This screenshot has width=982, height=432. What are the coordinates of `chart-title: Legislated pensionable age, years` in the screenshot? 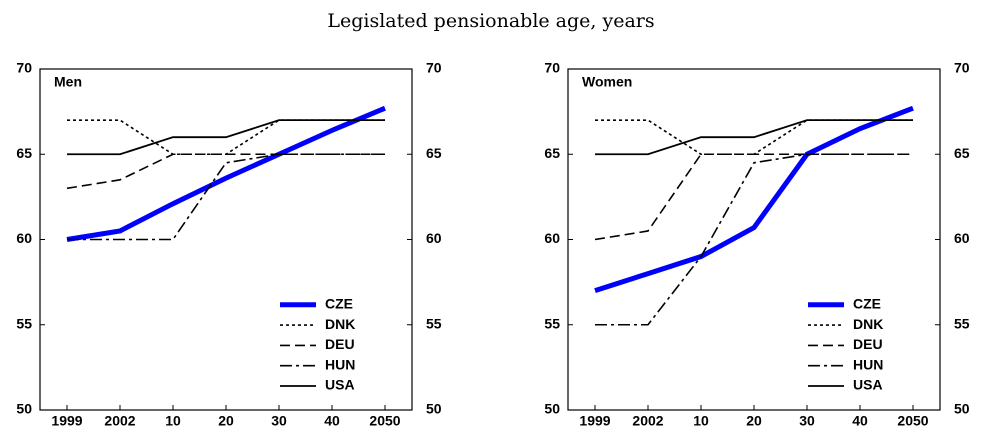 It's located at (490, 21).